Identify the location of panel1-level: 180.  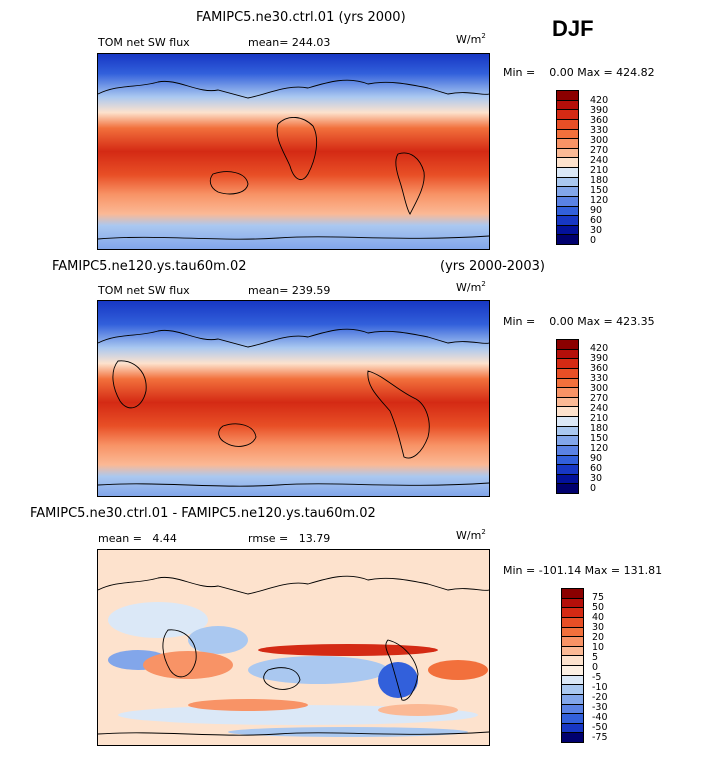
(599, 180).